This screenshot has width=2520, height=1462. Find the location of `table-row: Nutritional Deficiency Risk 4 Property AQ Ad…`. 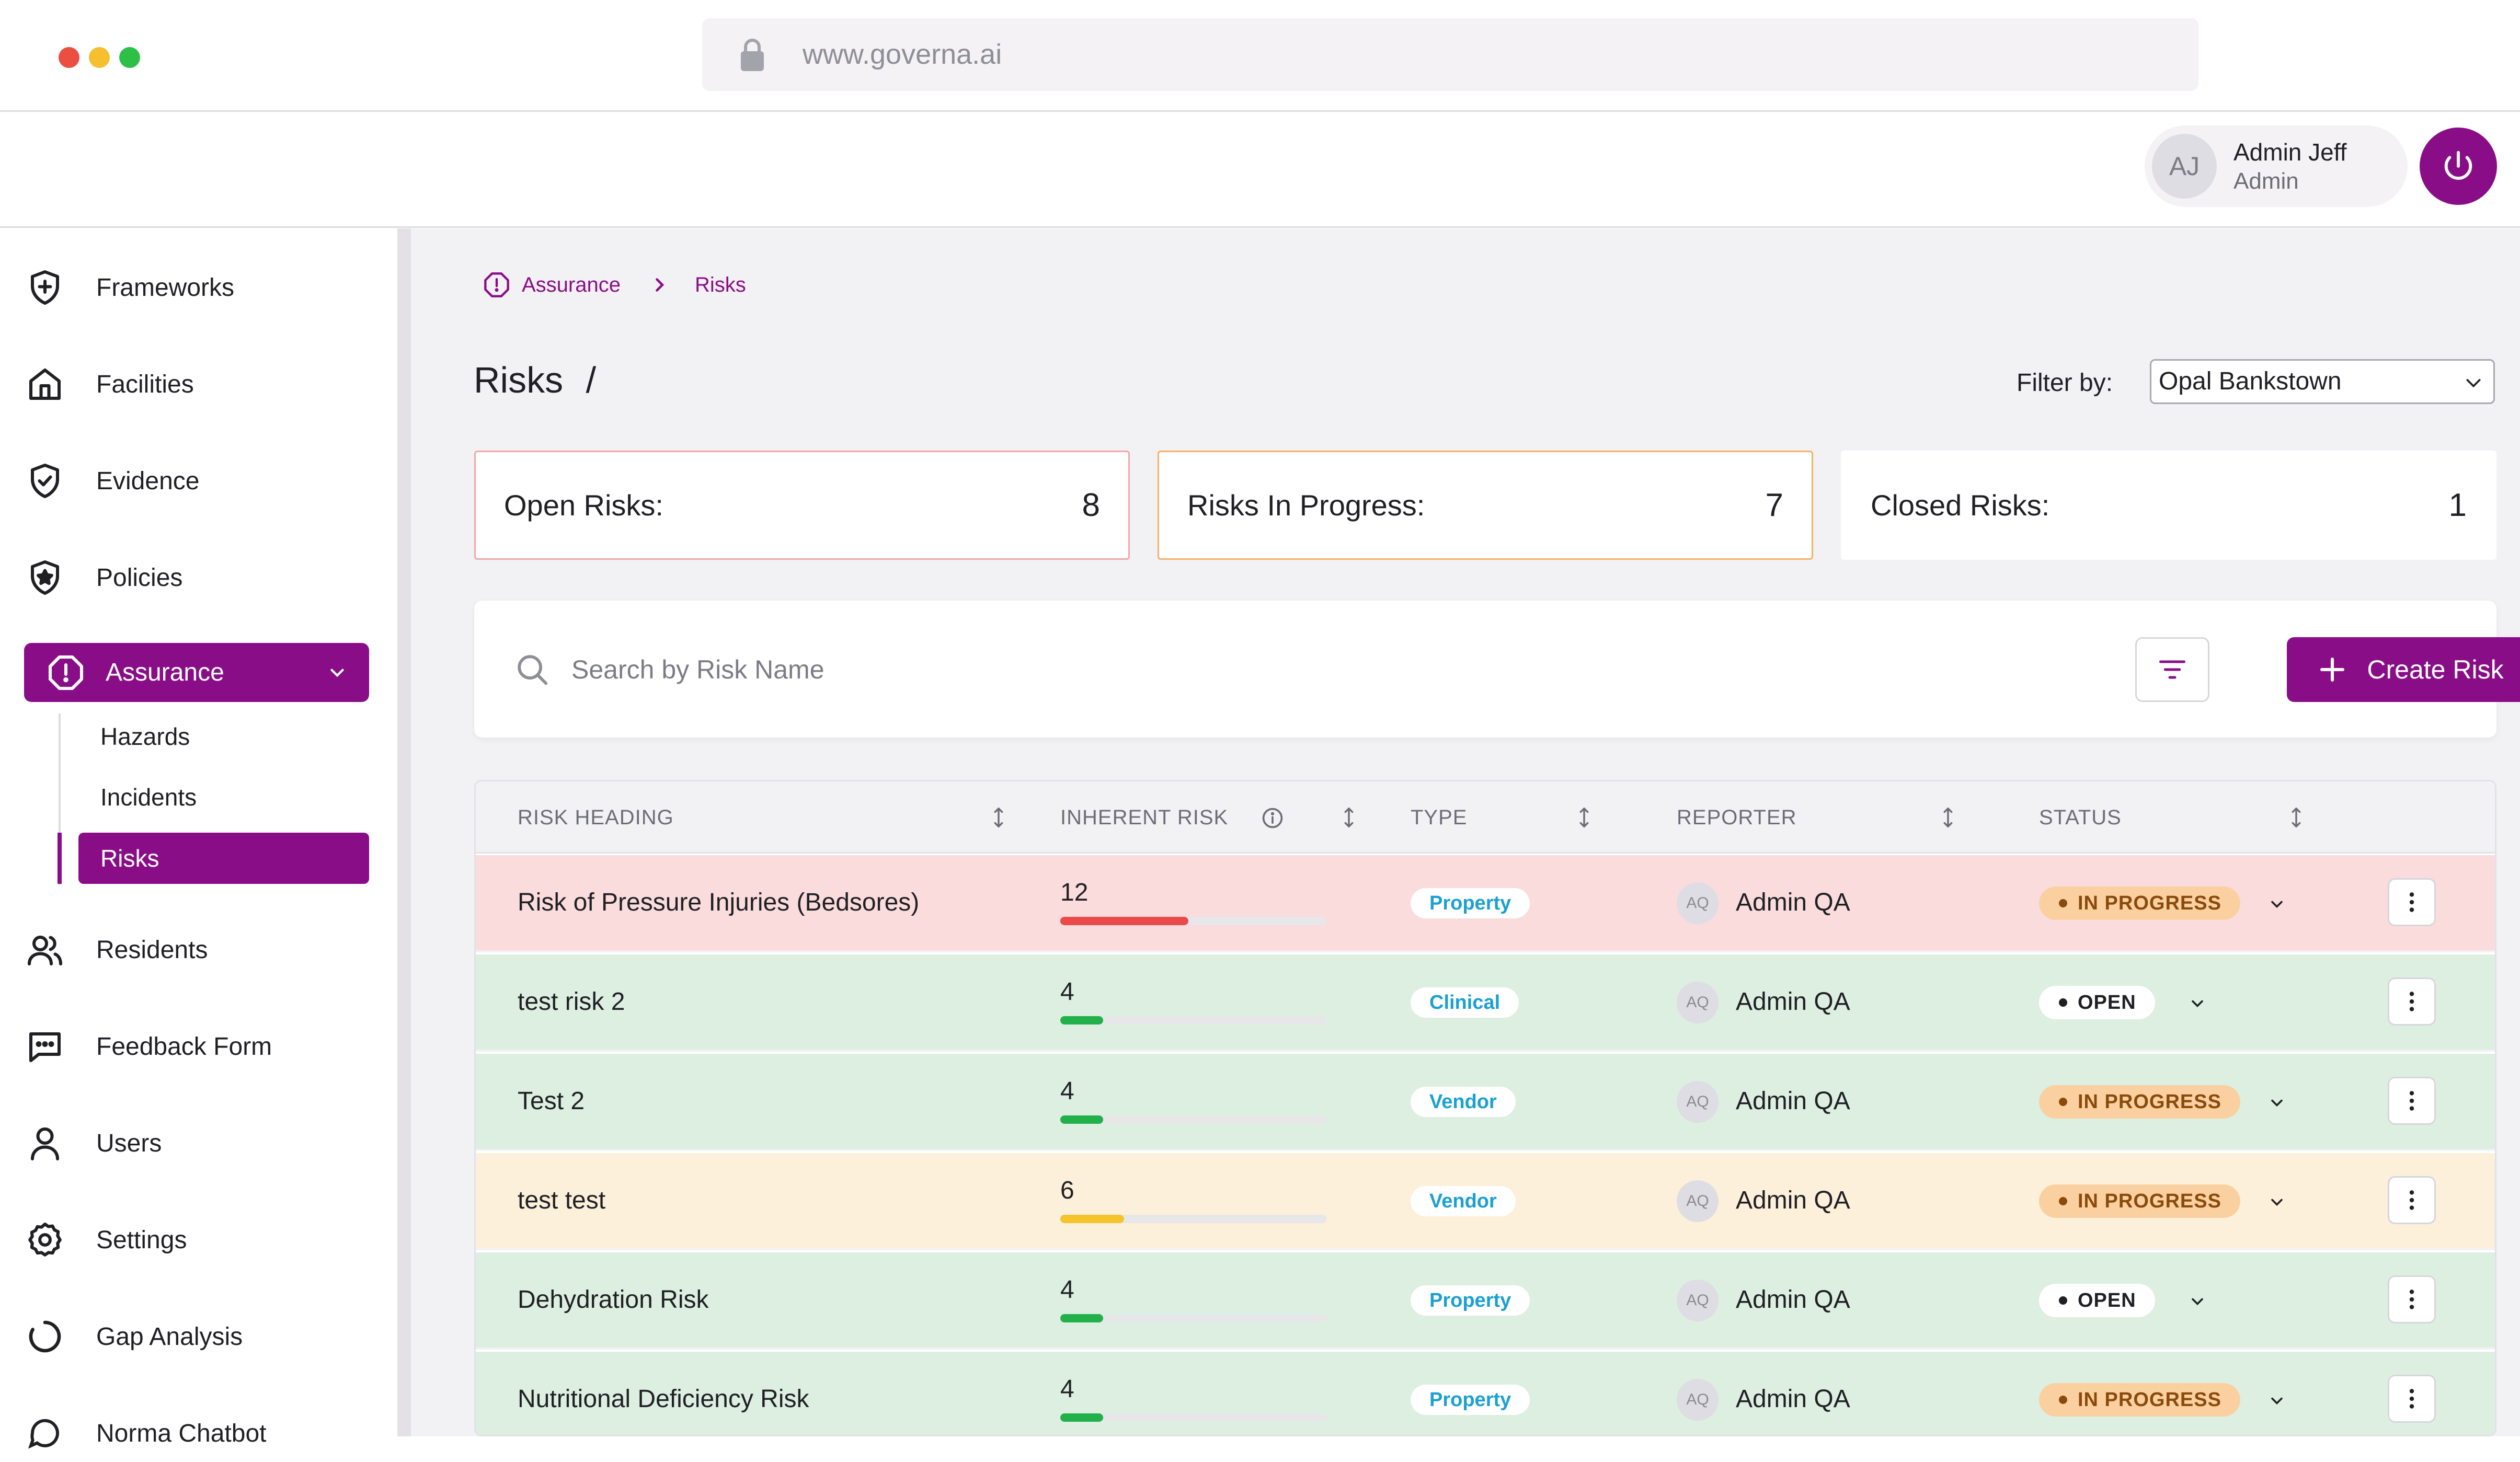

table-row: Nutritional Deficiency Risk 4 Property AQ Ad… is located at coordinates (1485, 1393).